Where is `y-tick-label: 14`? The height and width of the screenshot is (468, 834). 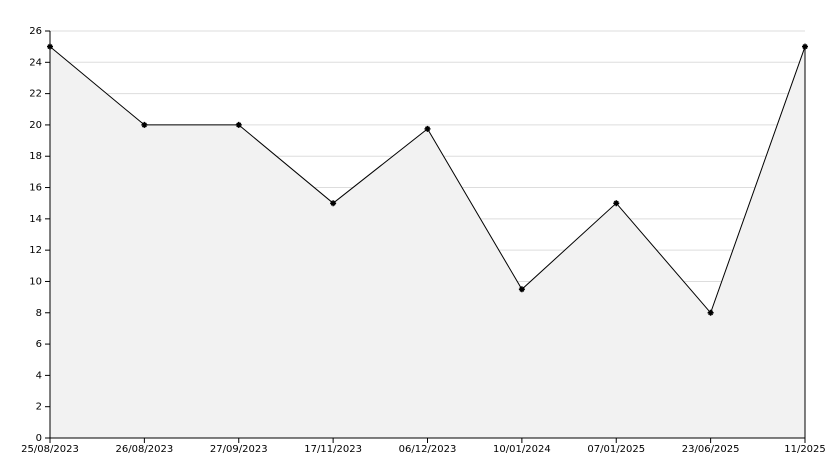
y-tick-label: 14 is located at coordinates (35, 219).